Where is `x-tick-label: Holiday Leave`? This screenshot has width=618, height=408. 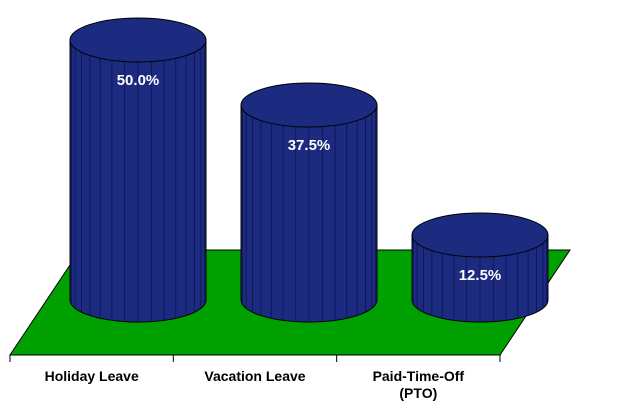 x-tick-label: Holiday Leave is located at coordinates (91, 376).